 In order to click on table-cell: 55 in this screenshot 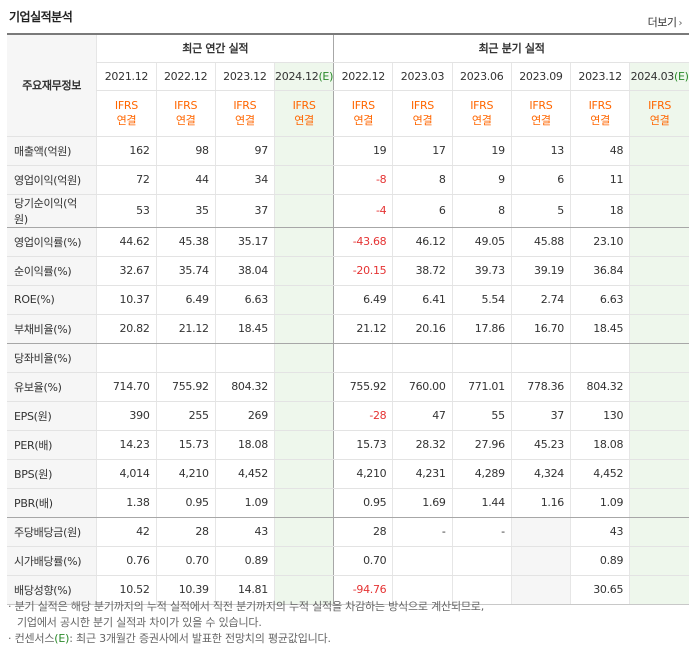, I will do `click(481, 416)`.